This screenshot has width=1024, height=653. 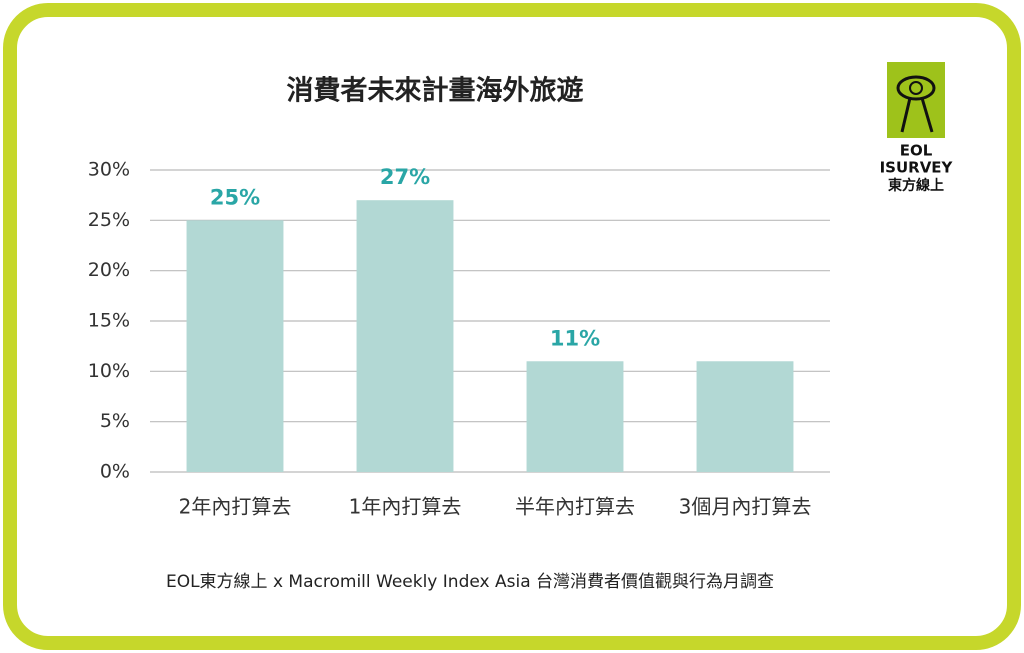 I want to click on x-tick-label: 3個月內打算去, so click(x=745, y=507).